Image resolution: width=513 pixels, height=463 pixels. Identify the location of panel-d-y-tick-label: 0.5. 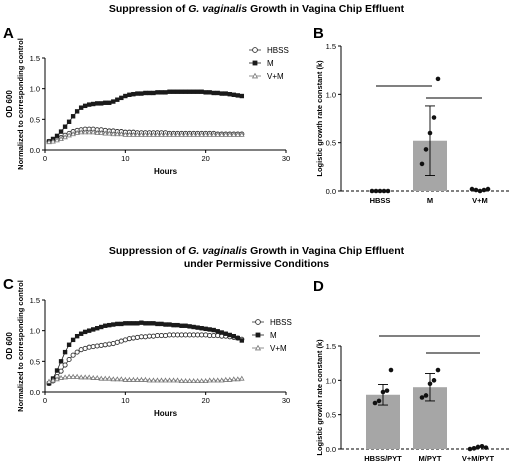
(331, 415).